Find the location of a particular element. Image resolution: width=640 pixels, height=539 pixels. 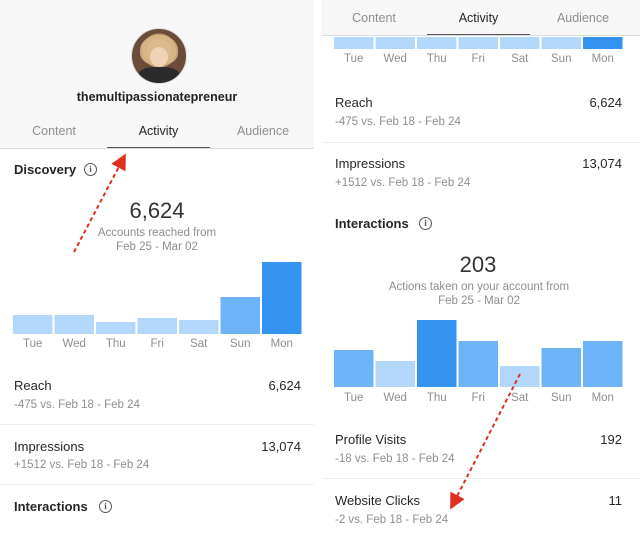

panel-gap is located at coordinates (318, 269).